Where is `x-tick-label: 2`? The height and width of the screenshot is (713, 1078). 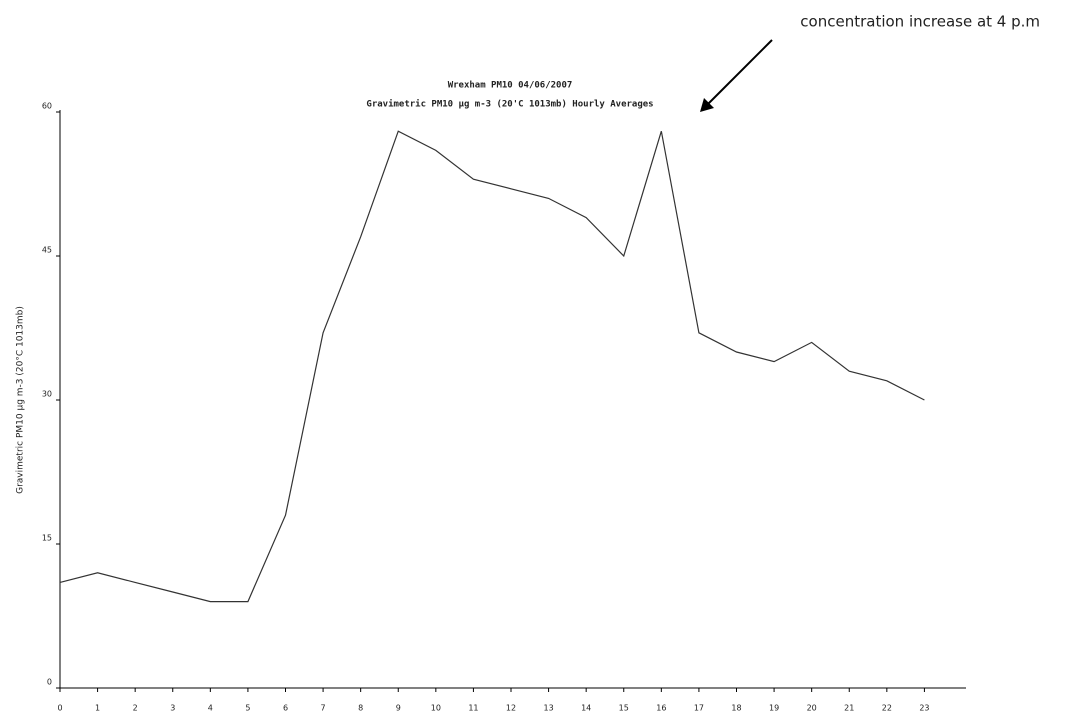 x-tick-label: 2 is located at coordinates (135, 708).